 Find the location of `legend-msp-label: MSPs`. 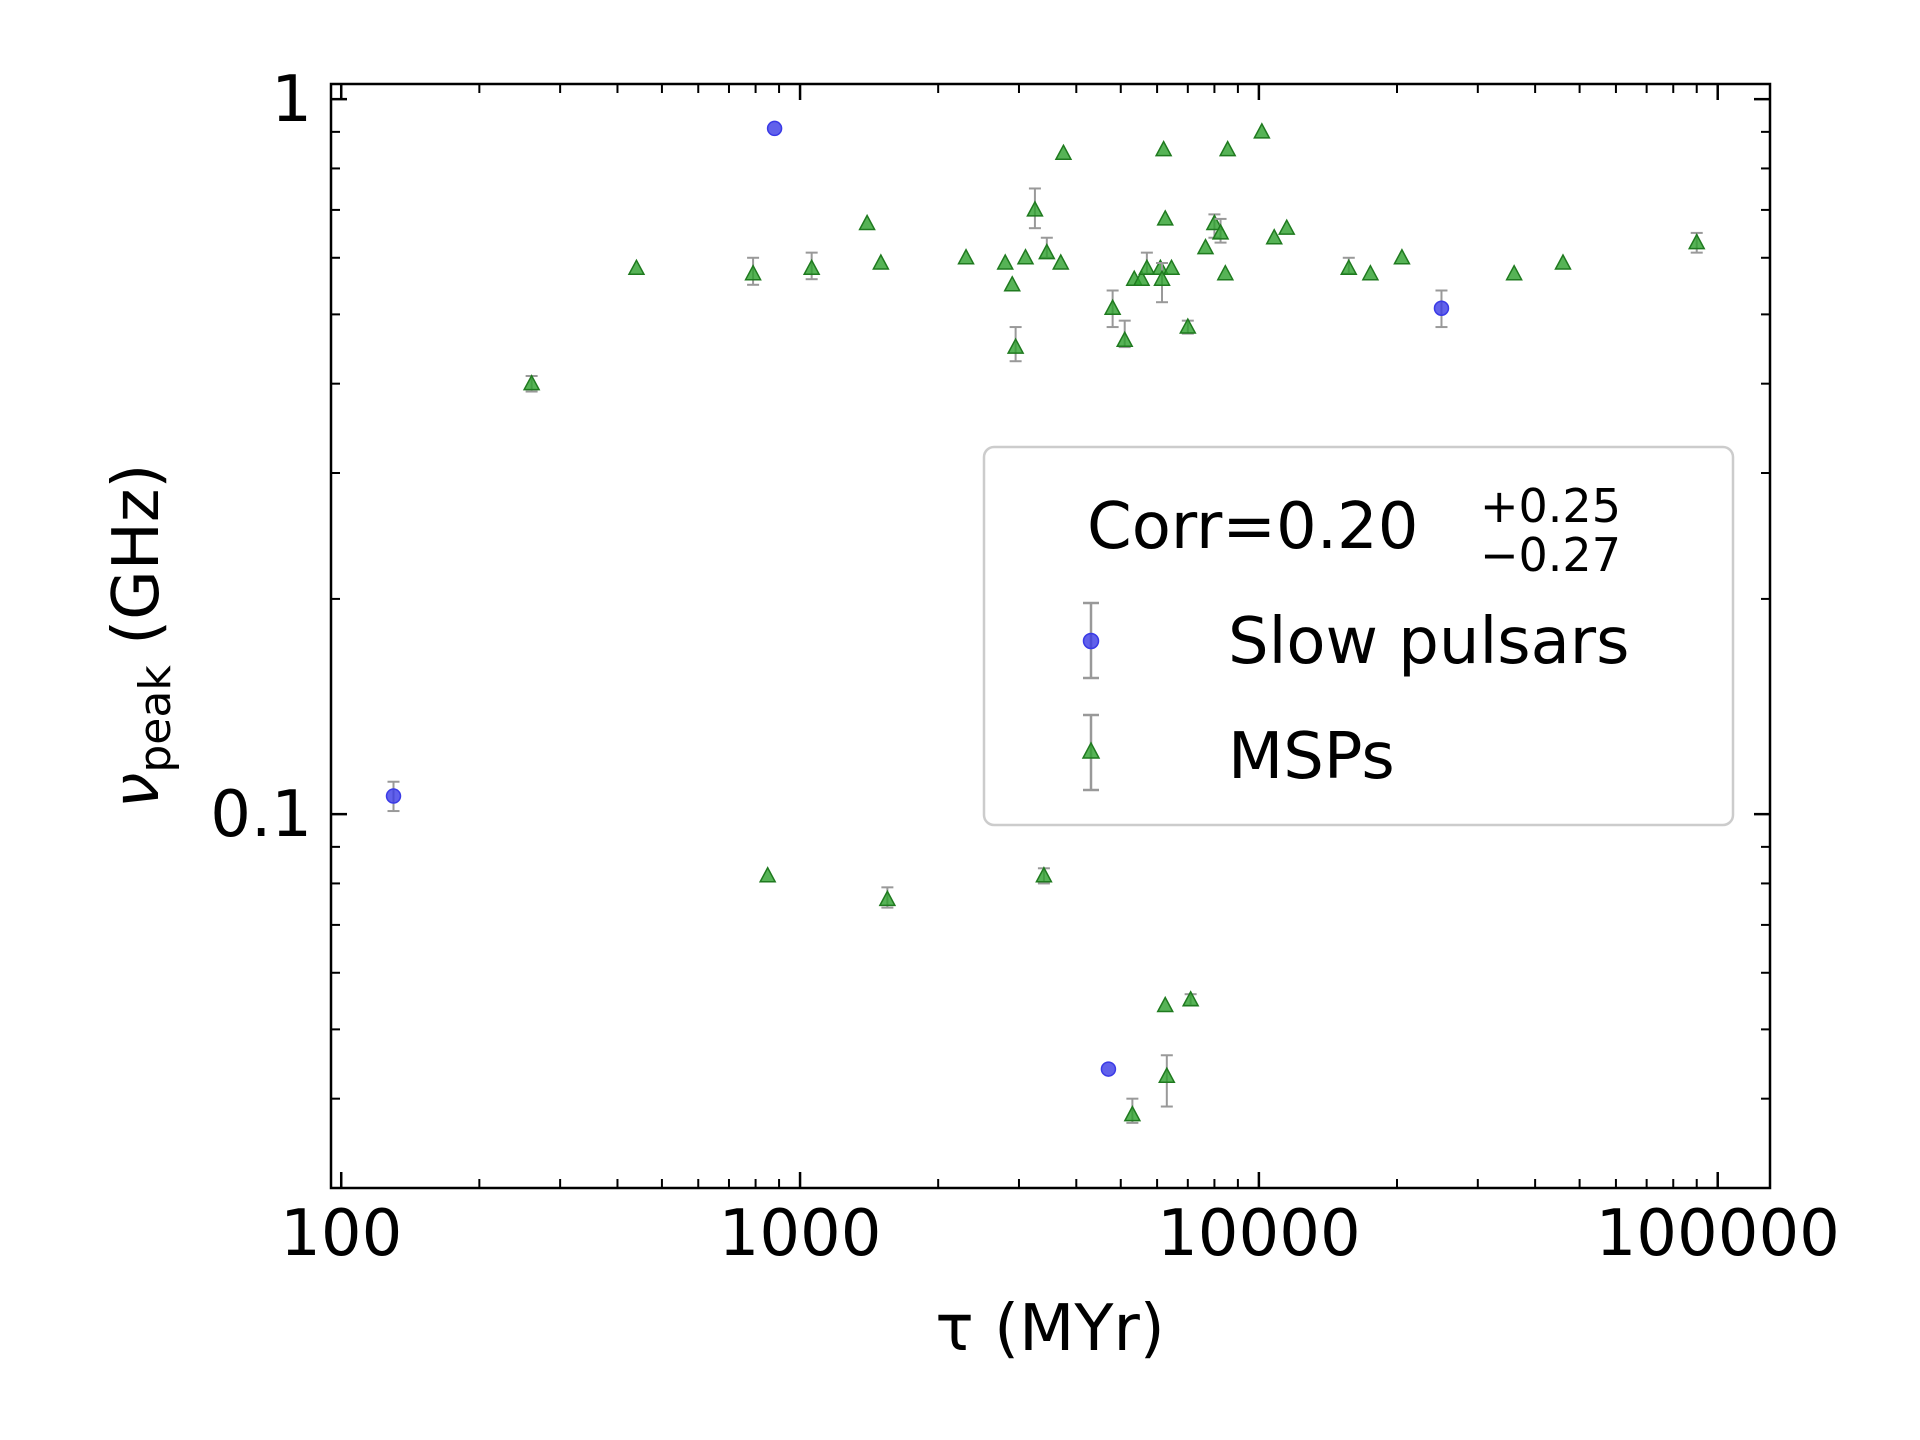

legend-msp-label: MSPs is located at coordinates (1311, 757).